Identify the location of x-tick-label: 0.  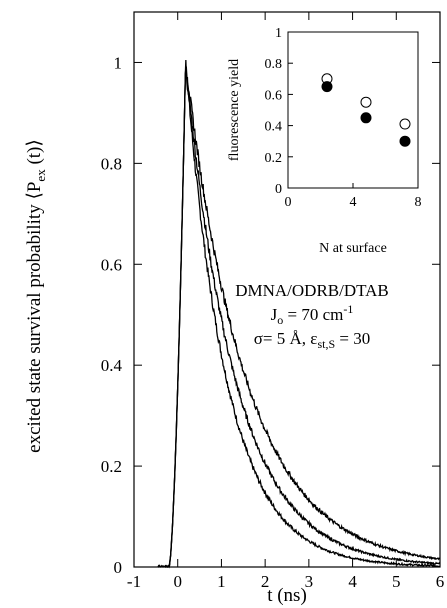
(177, 581).